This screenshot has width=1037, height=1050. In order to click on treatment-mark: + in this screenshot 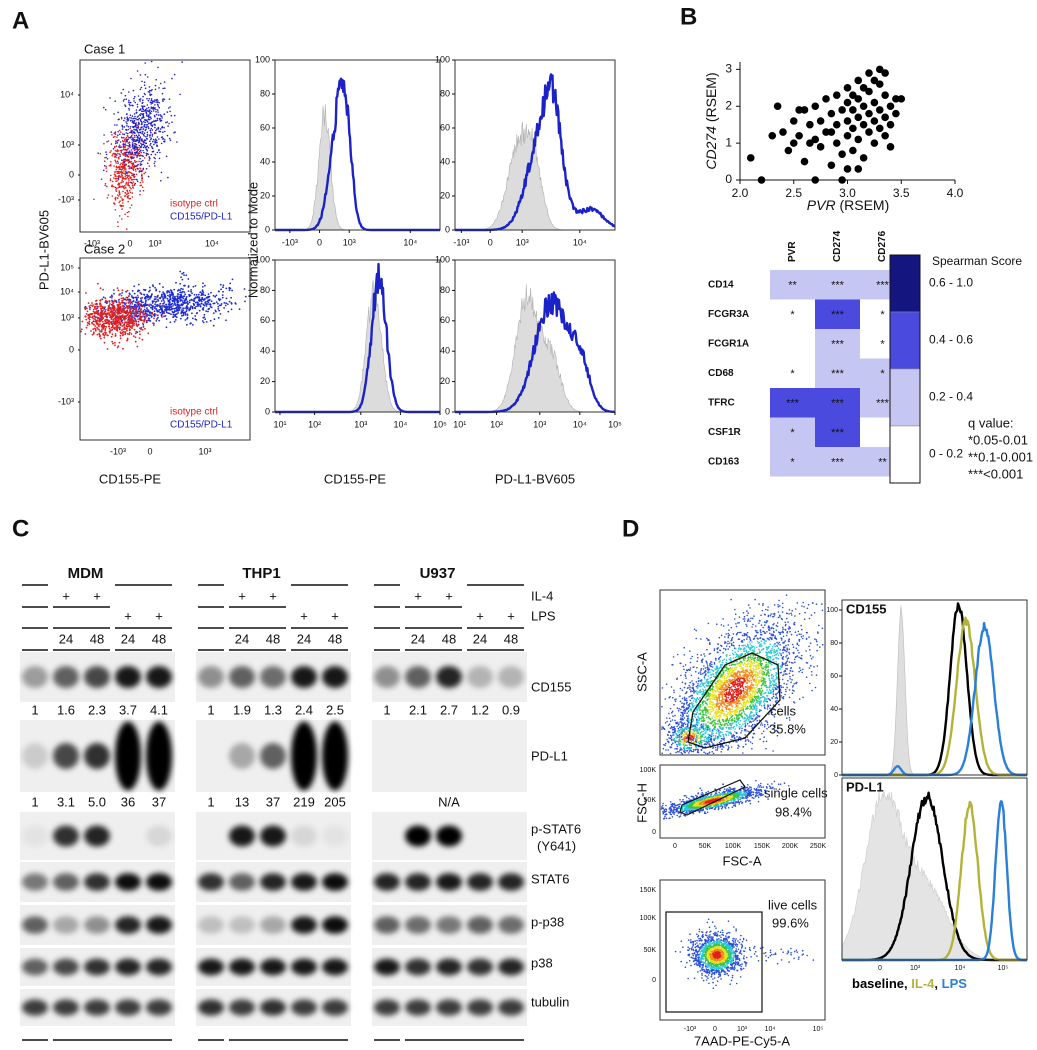, I will do `click(480, 615)`.